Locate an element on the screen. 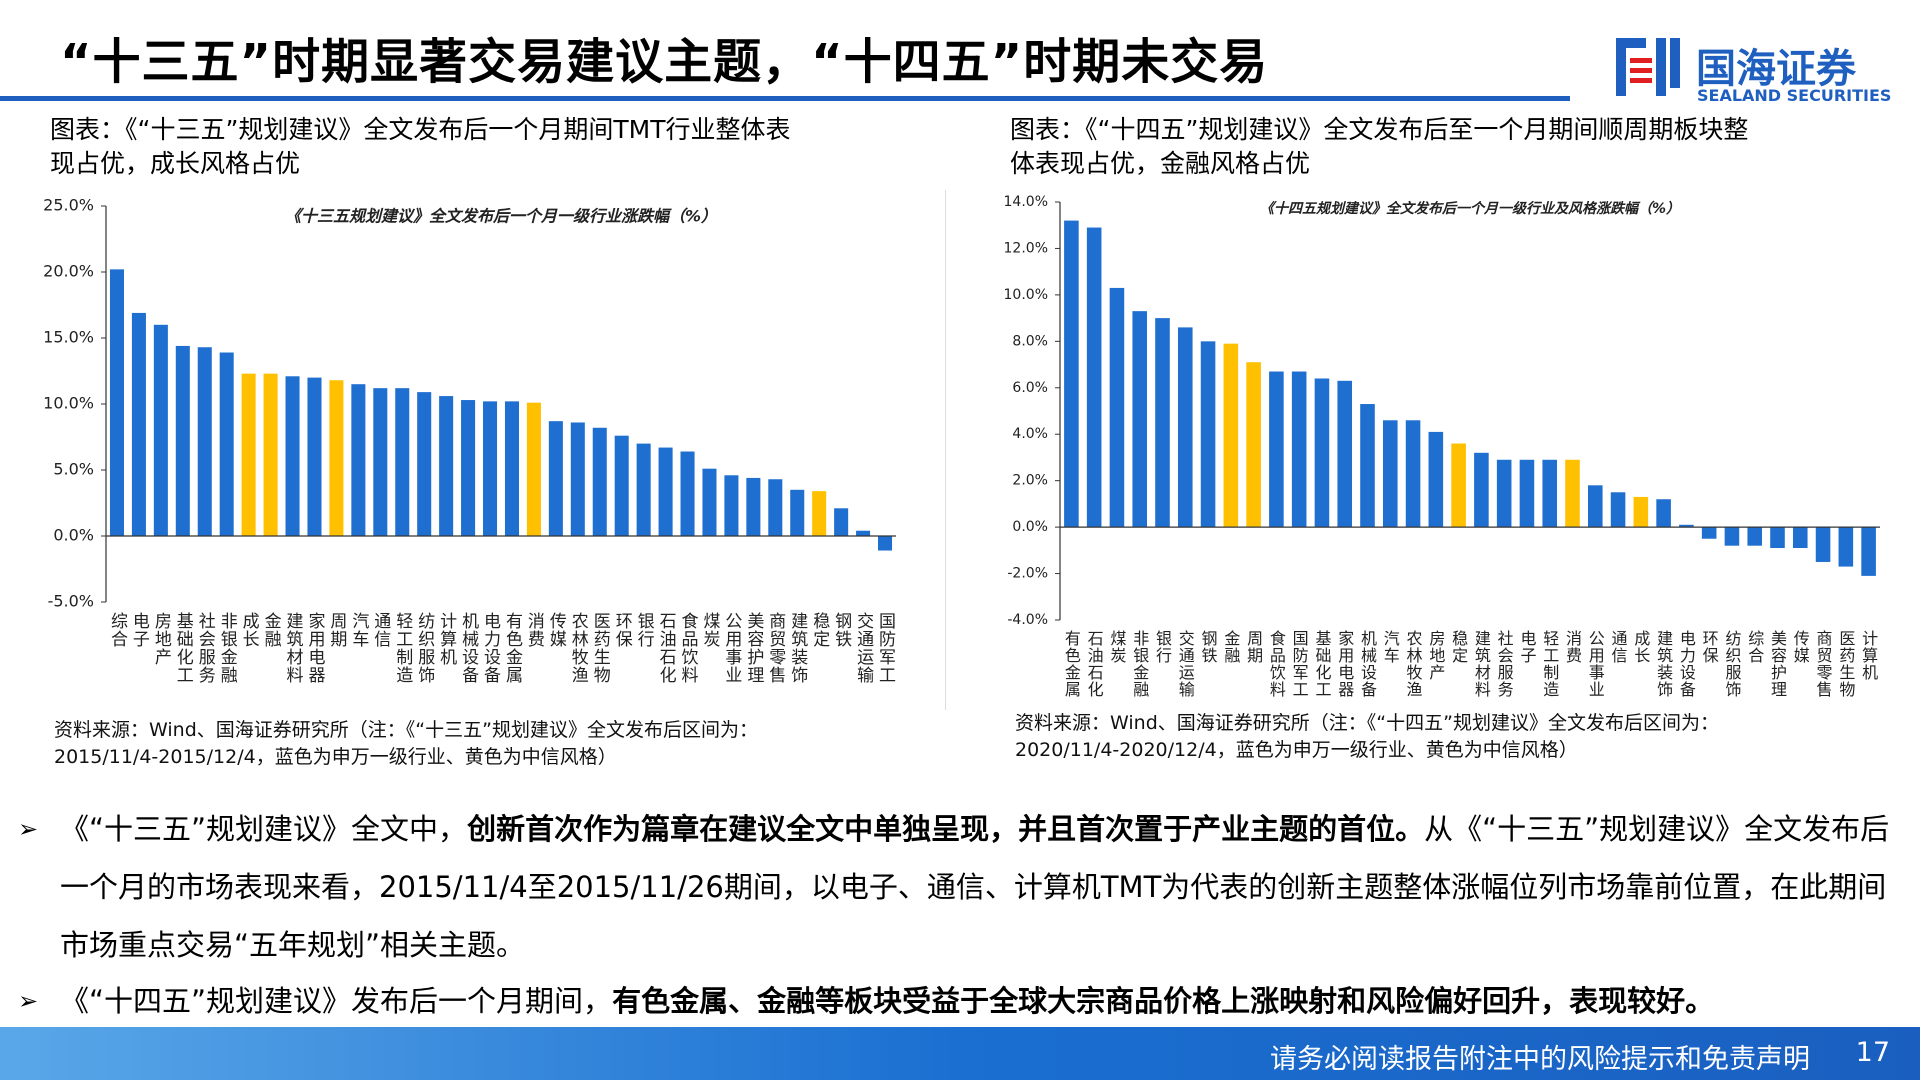  x-tick-label: 煤炭 is located at coordinates (709, 630).